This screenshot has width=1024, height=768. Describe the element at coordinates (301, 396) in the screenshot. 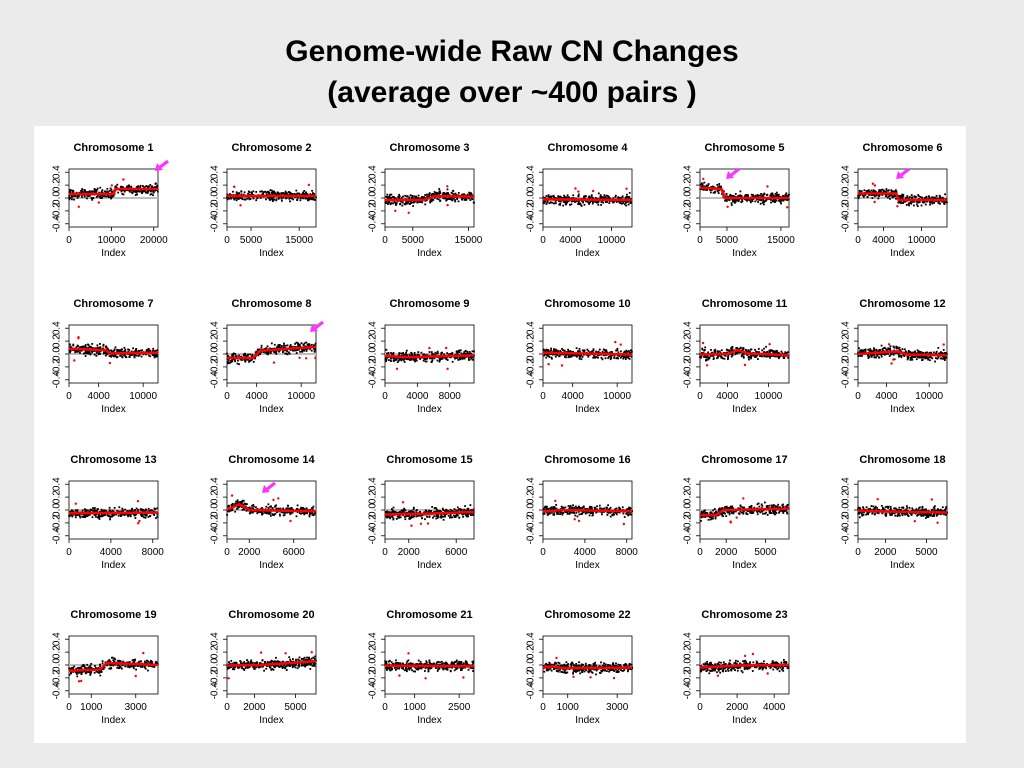

I see `x-tick-label: 10000` at that location.